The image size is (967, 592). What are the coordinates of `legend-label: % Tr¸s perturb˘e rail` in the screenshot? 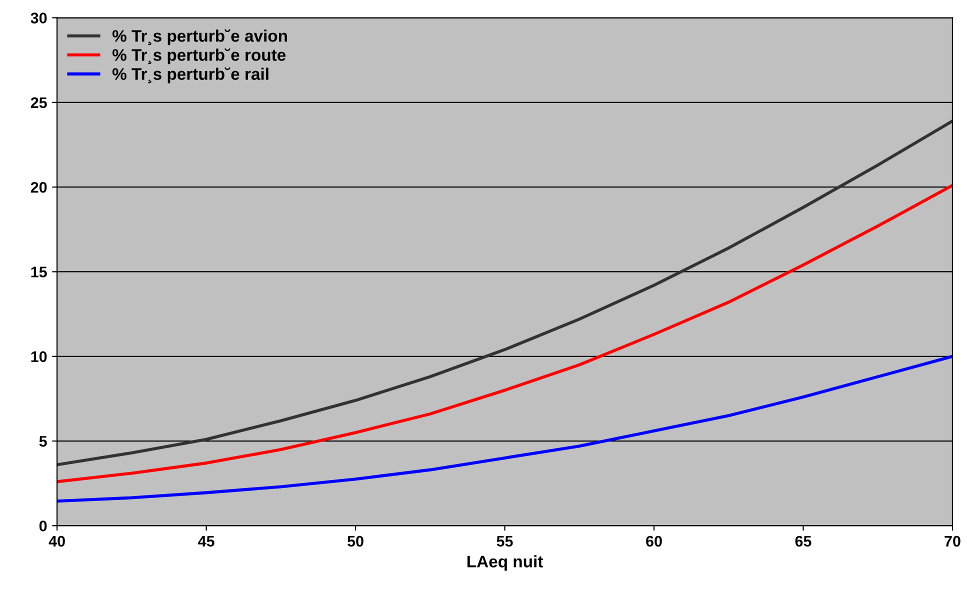 It's located at (190, 76).